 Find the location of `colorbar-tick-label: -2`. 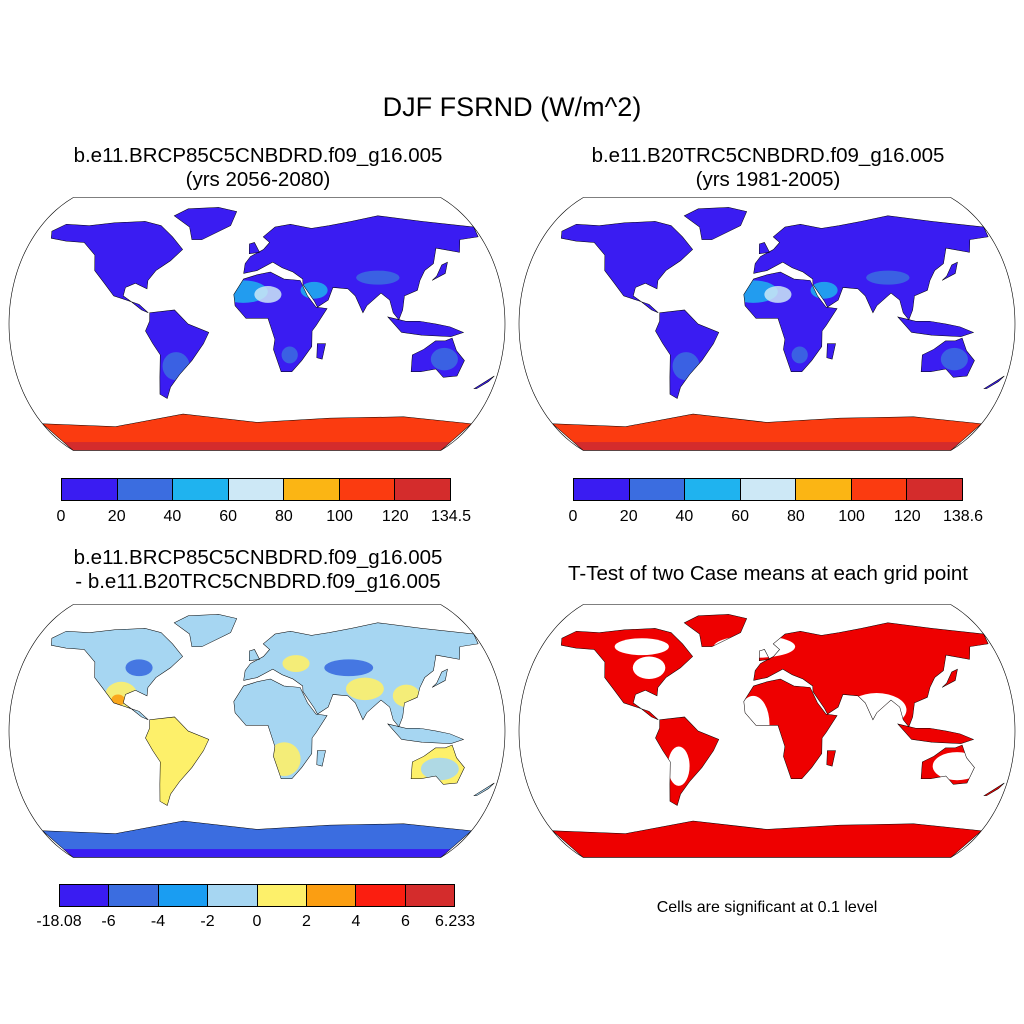

colorbar-tick-label: -2 is located at coordinates (207, 921).